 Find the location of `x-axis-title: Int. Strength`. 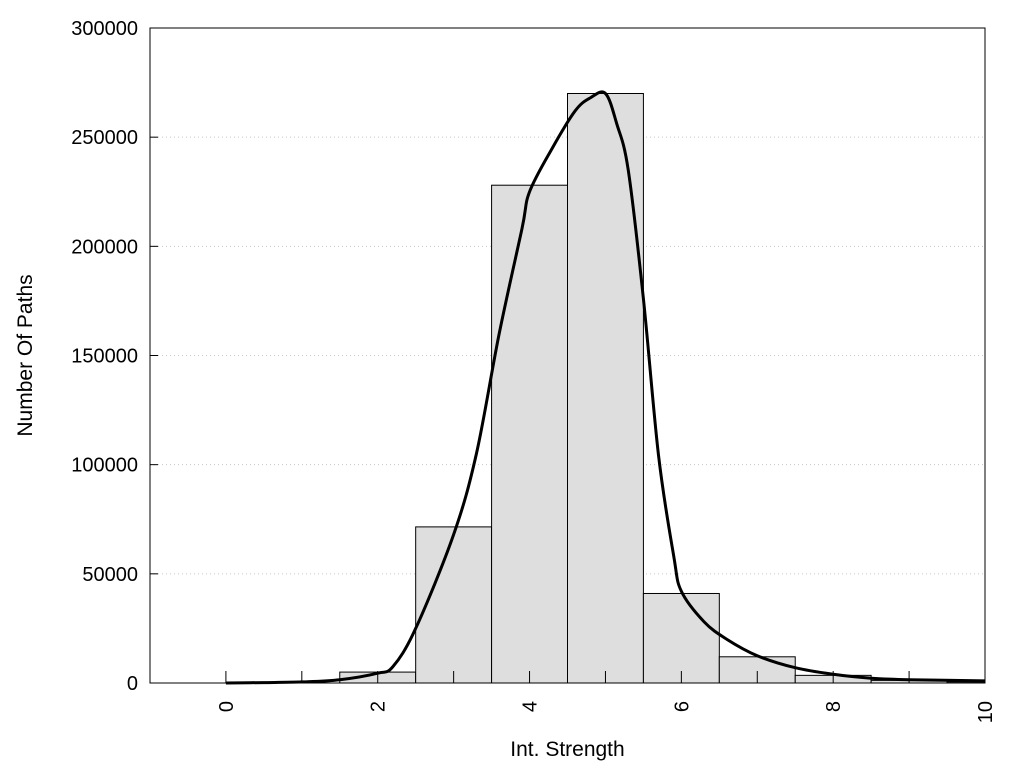

x-axis-title: Int. Strength is located at coordinates (567, 749).